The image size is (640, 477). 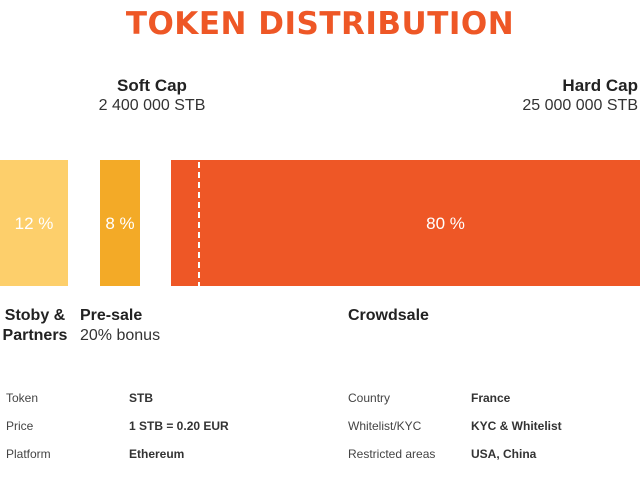 I want to click on soft-cap-value: 2 400 000 STB, so click(x=152, y=105).